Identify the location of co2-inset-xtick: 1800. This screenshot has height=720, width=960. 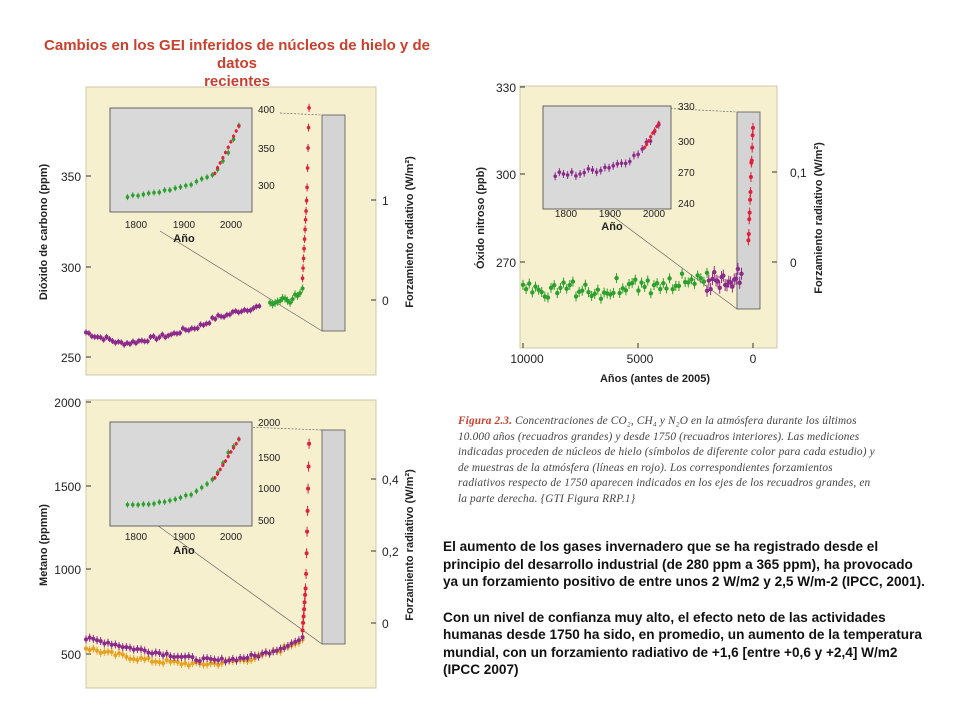
(136, 225).